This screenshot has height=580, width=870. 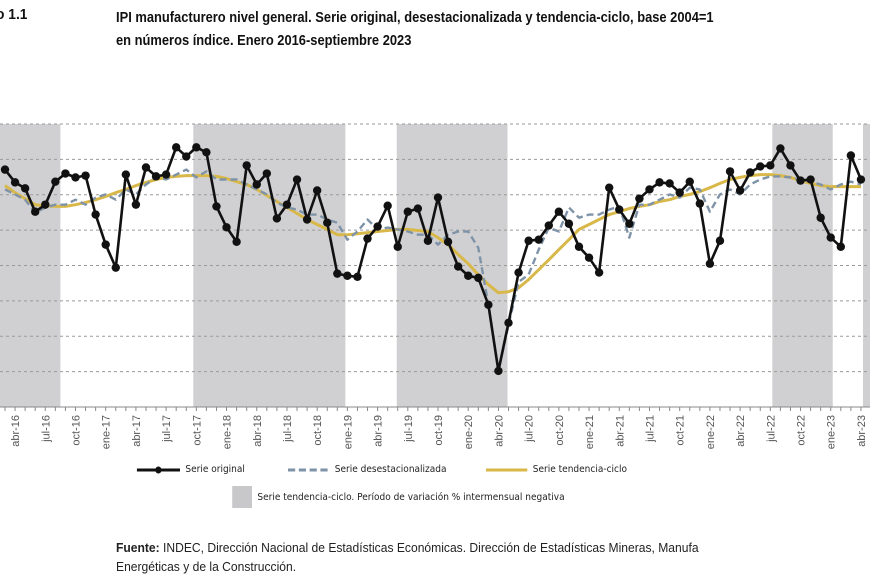 What do you see at coordinates (107, 432) in the screenshot?
I see `x-tick-label: ene-17` at bounding box center [107, 432].